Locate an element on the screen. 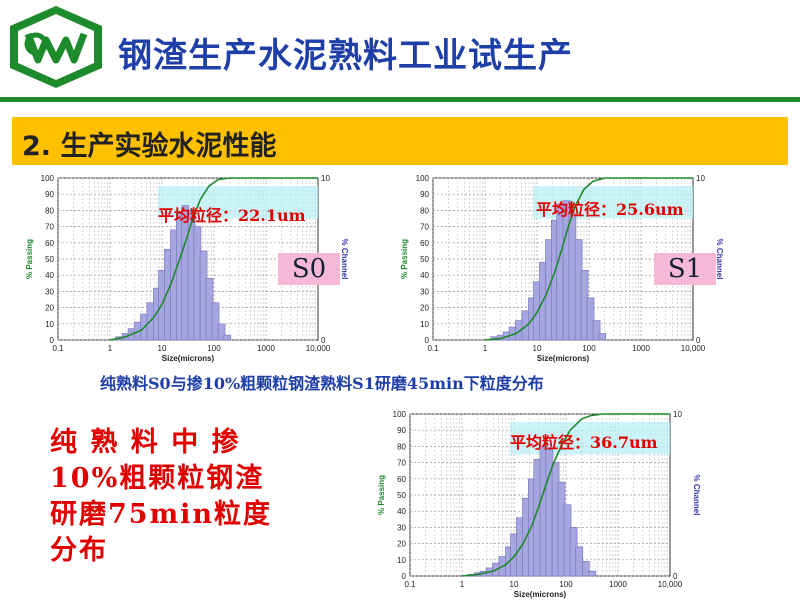 The image size is (800, 600). avg-size-label-s0: 平均粒径：22.1um is located at coordinates (232, 215).